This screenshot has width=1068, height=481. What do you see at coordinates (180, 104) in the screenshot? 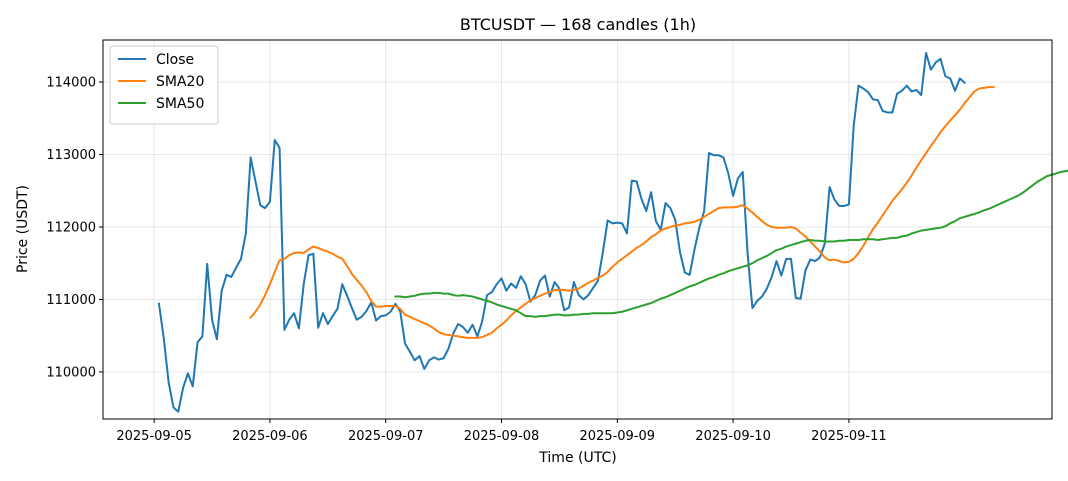
I see `legend-label: SMA50` at bounding box center [180, 104].